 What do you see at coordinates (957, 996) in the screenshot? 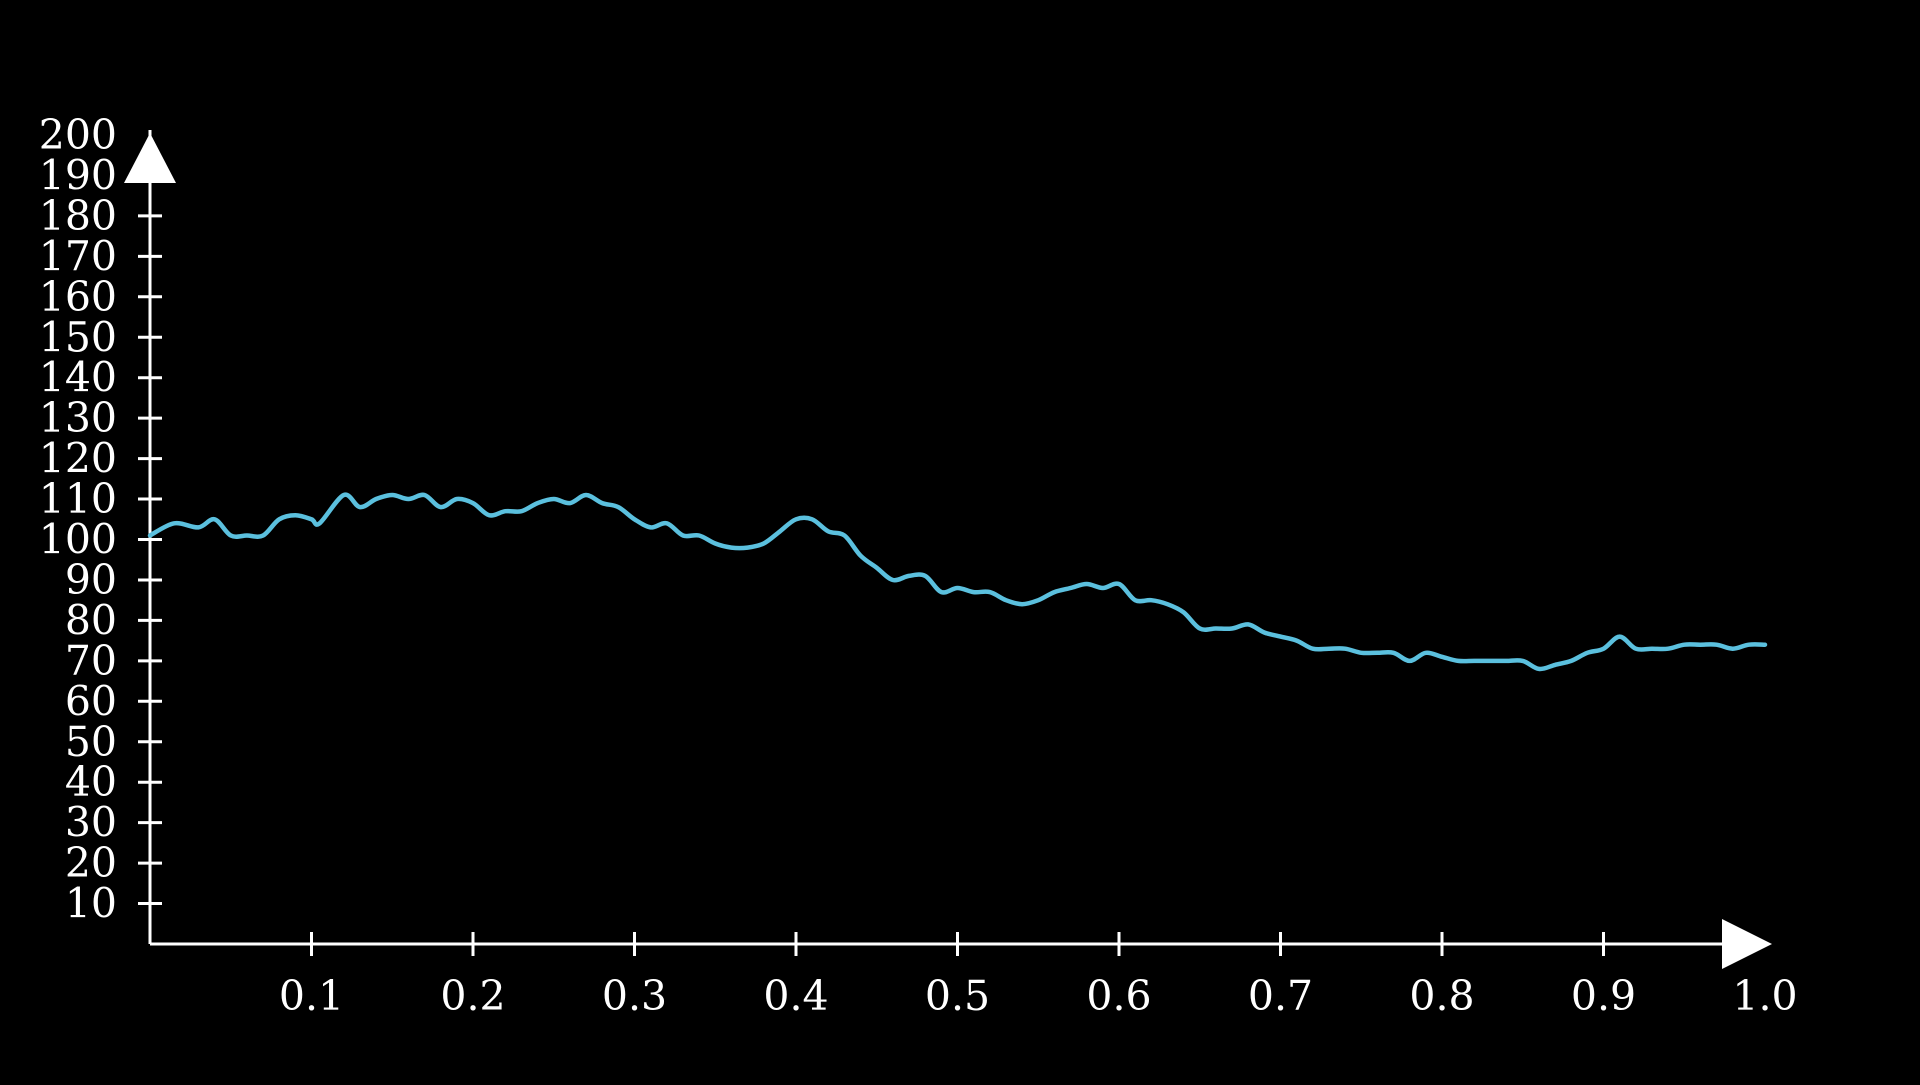
I see `x-tick-label: 0.5` at bounding box center [957, 996].